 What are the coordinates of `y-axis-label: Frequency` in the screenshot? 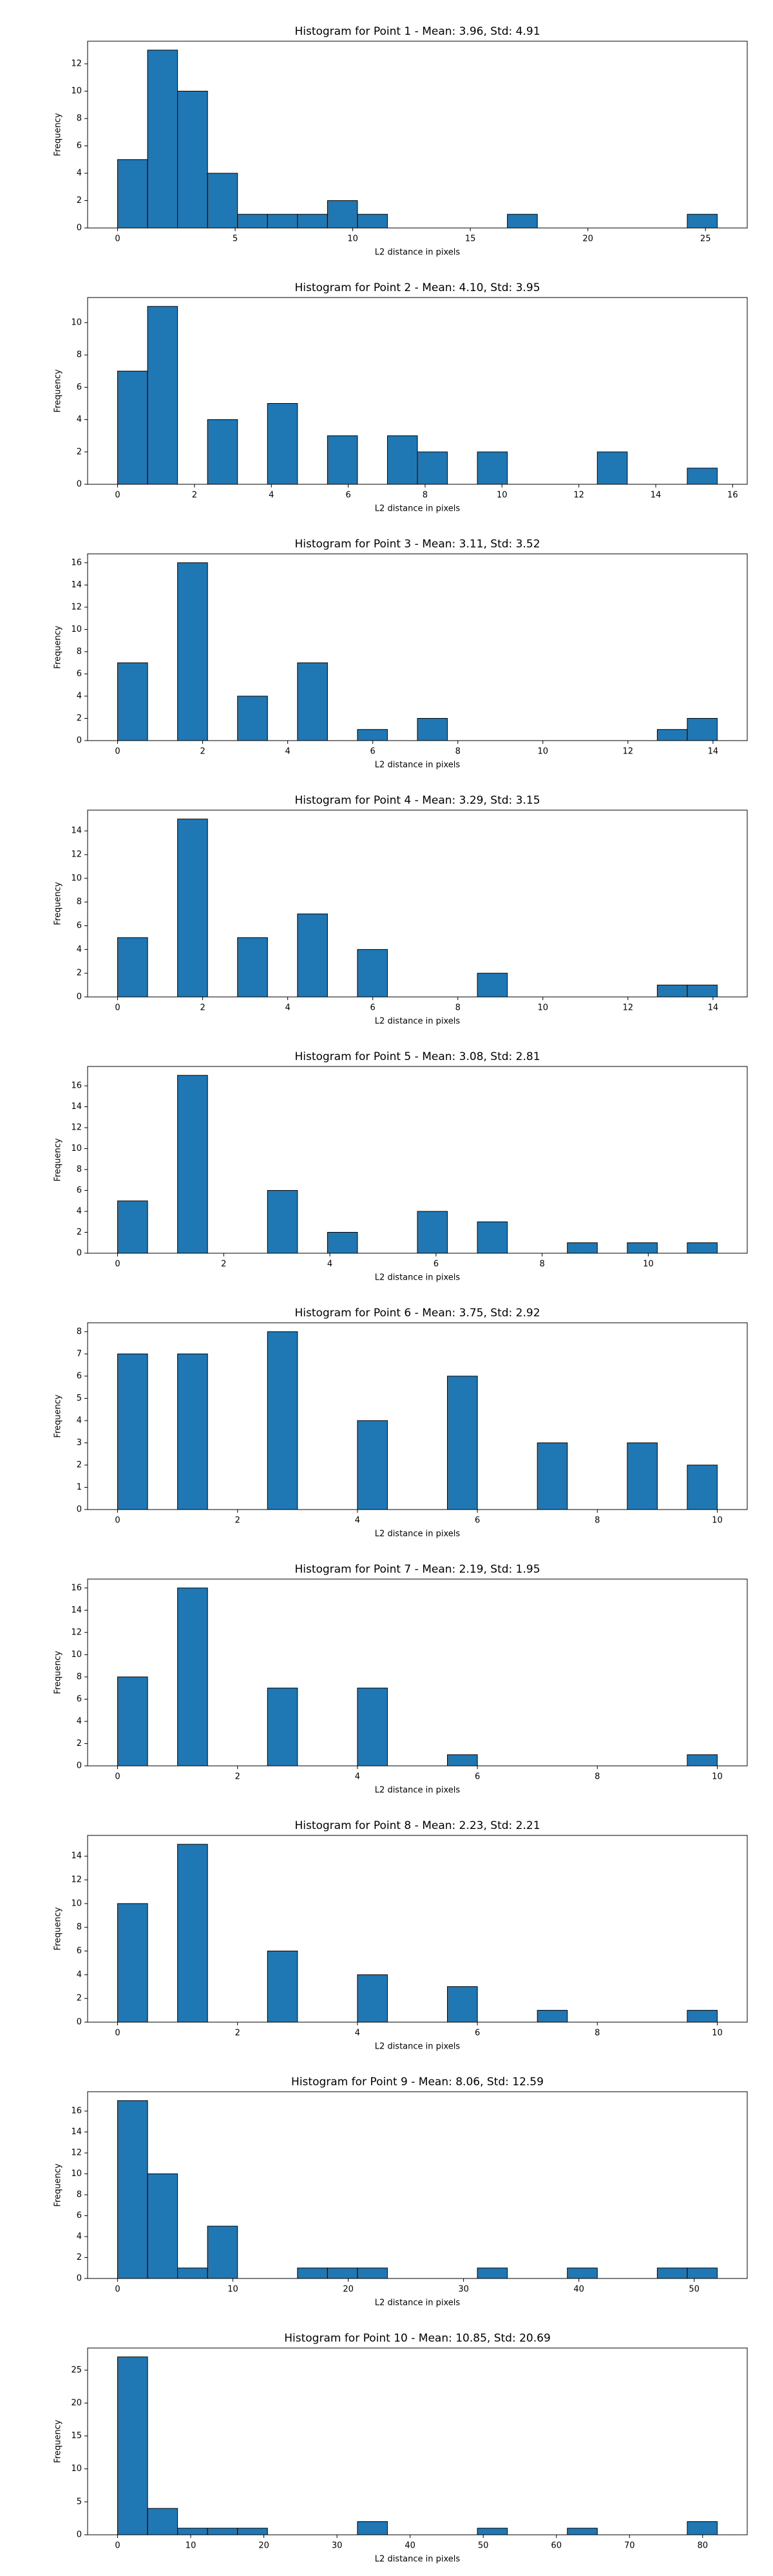 It's located at (58, 1929).